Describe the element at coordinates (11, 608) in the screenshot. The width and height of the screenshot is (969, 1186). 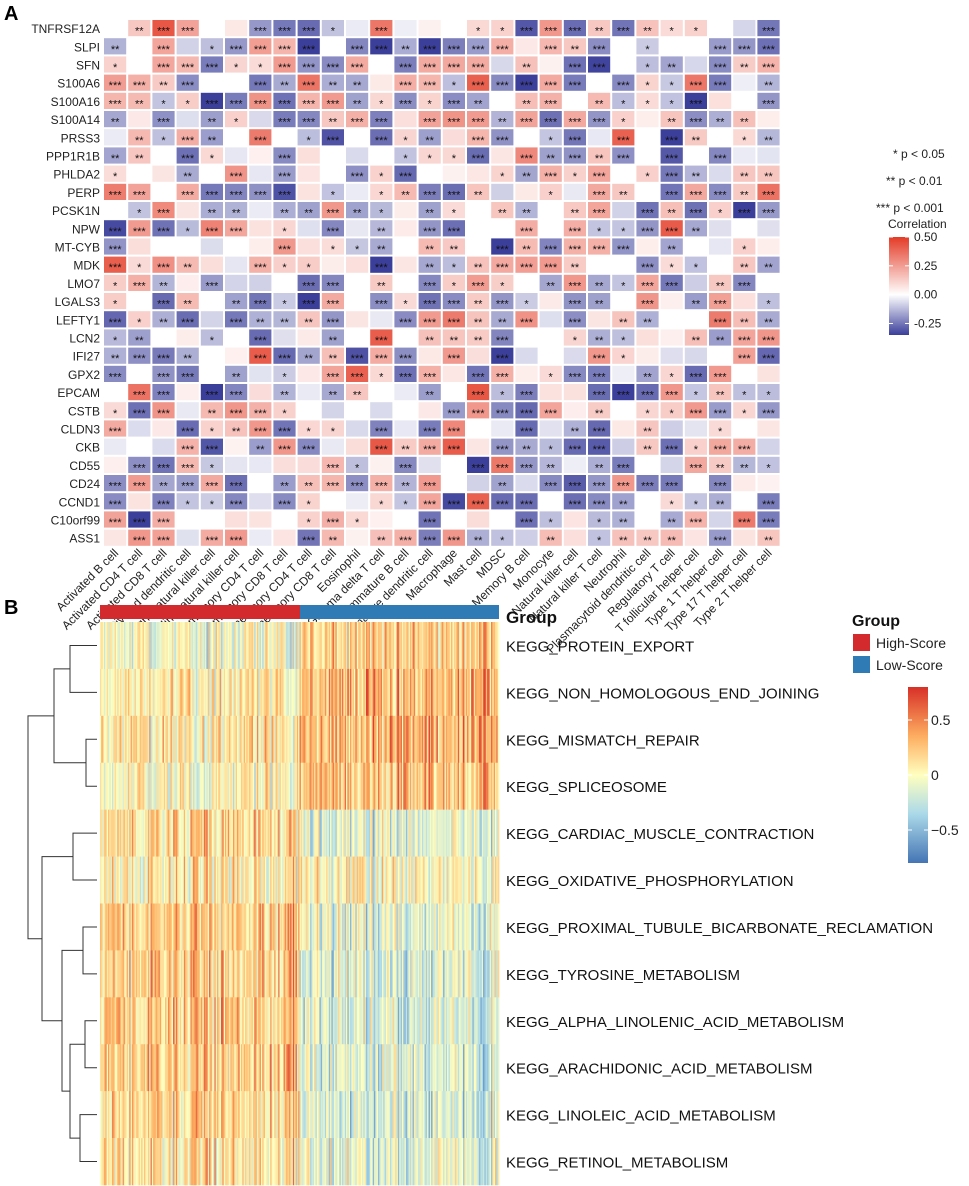
I see `panel-b-label: B` at that location.